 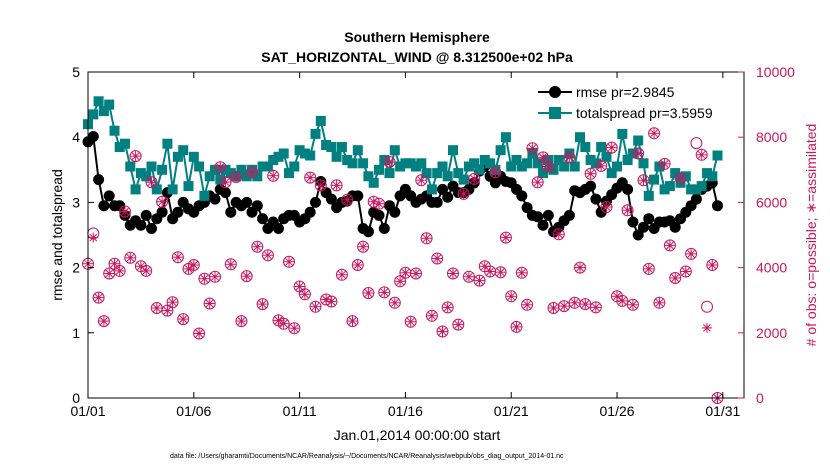 What do you see at coordinates (722, 411) in the screenshot?
I see `x-tick-label: 01/31` at bounding box center [722, 411].